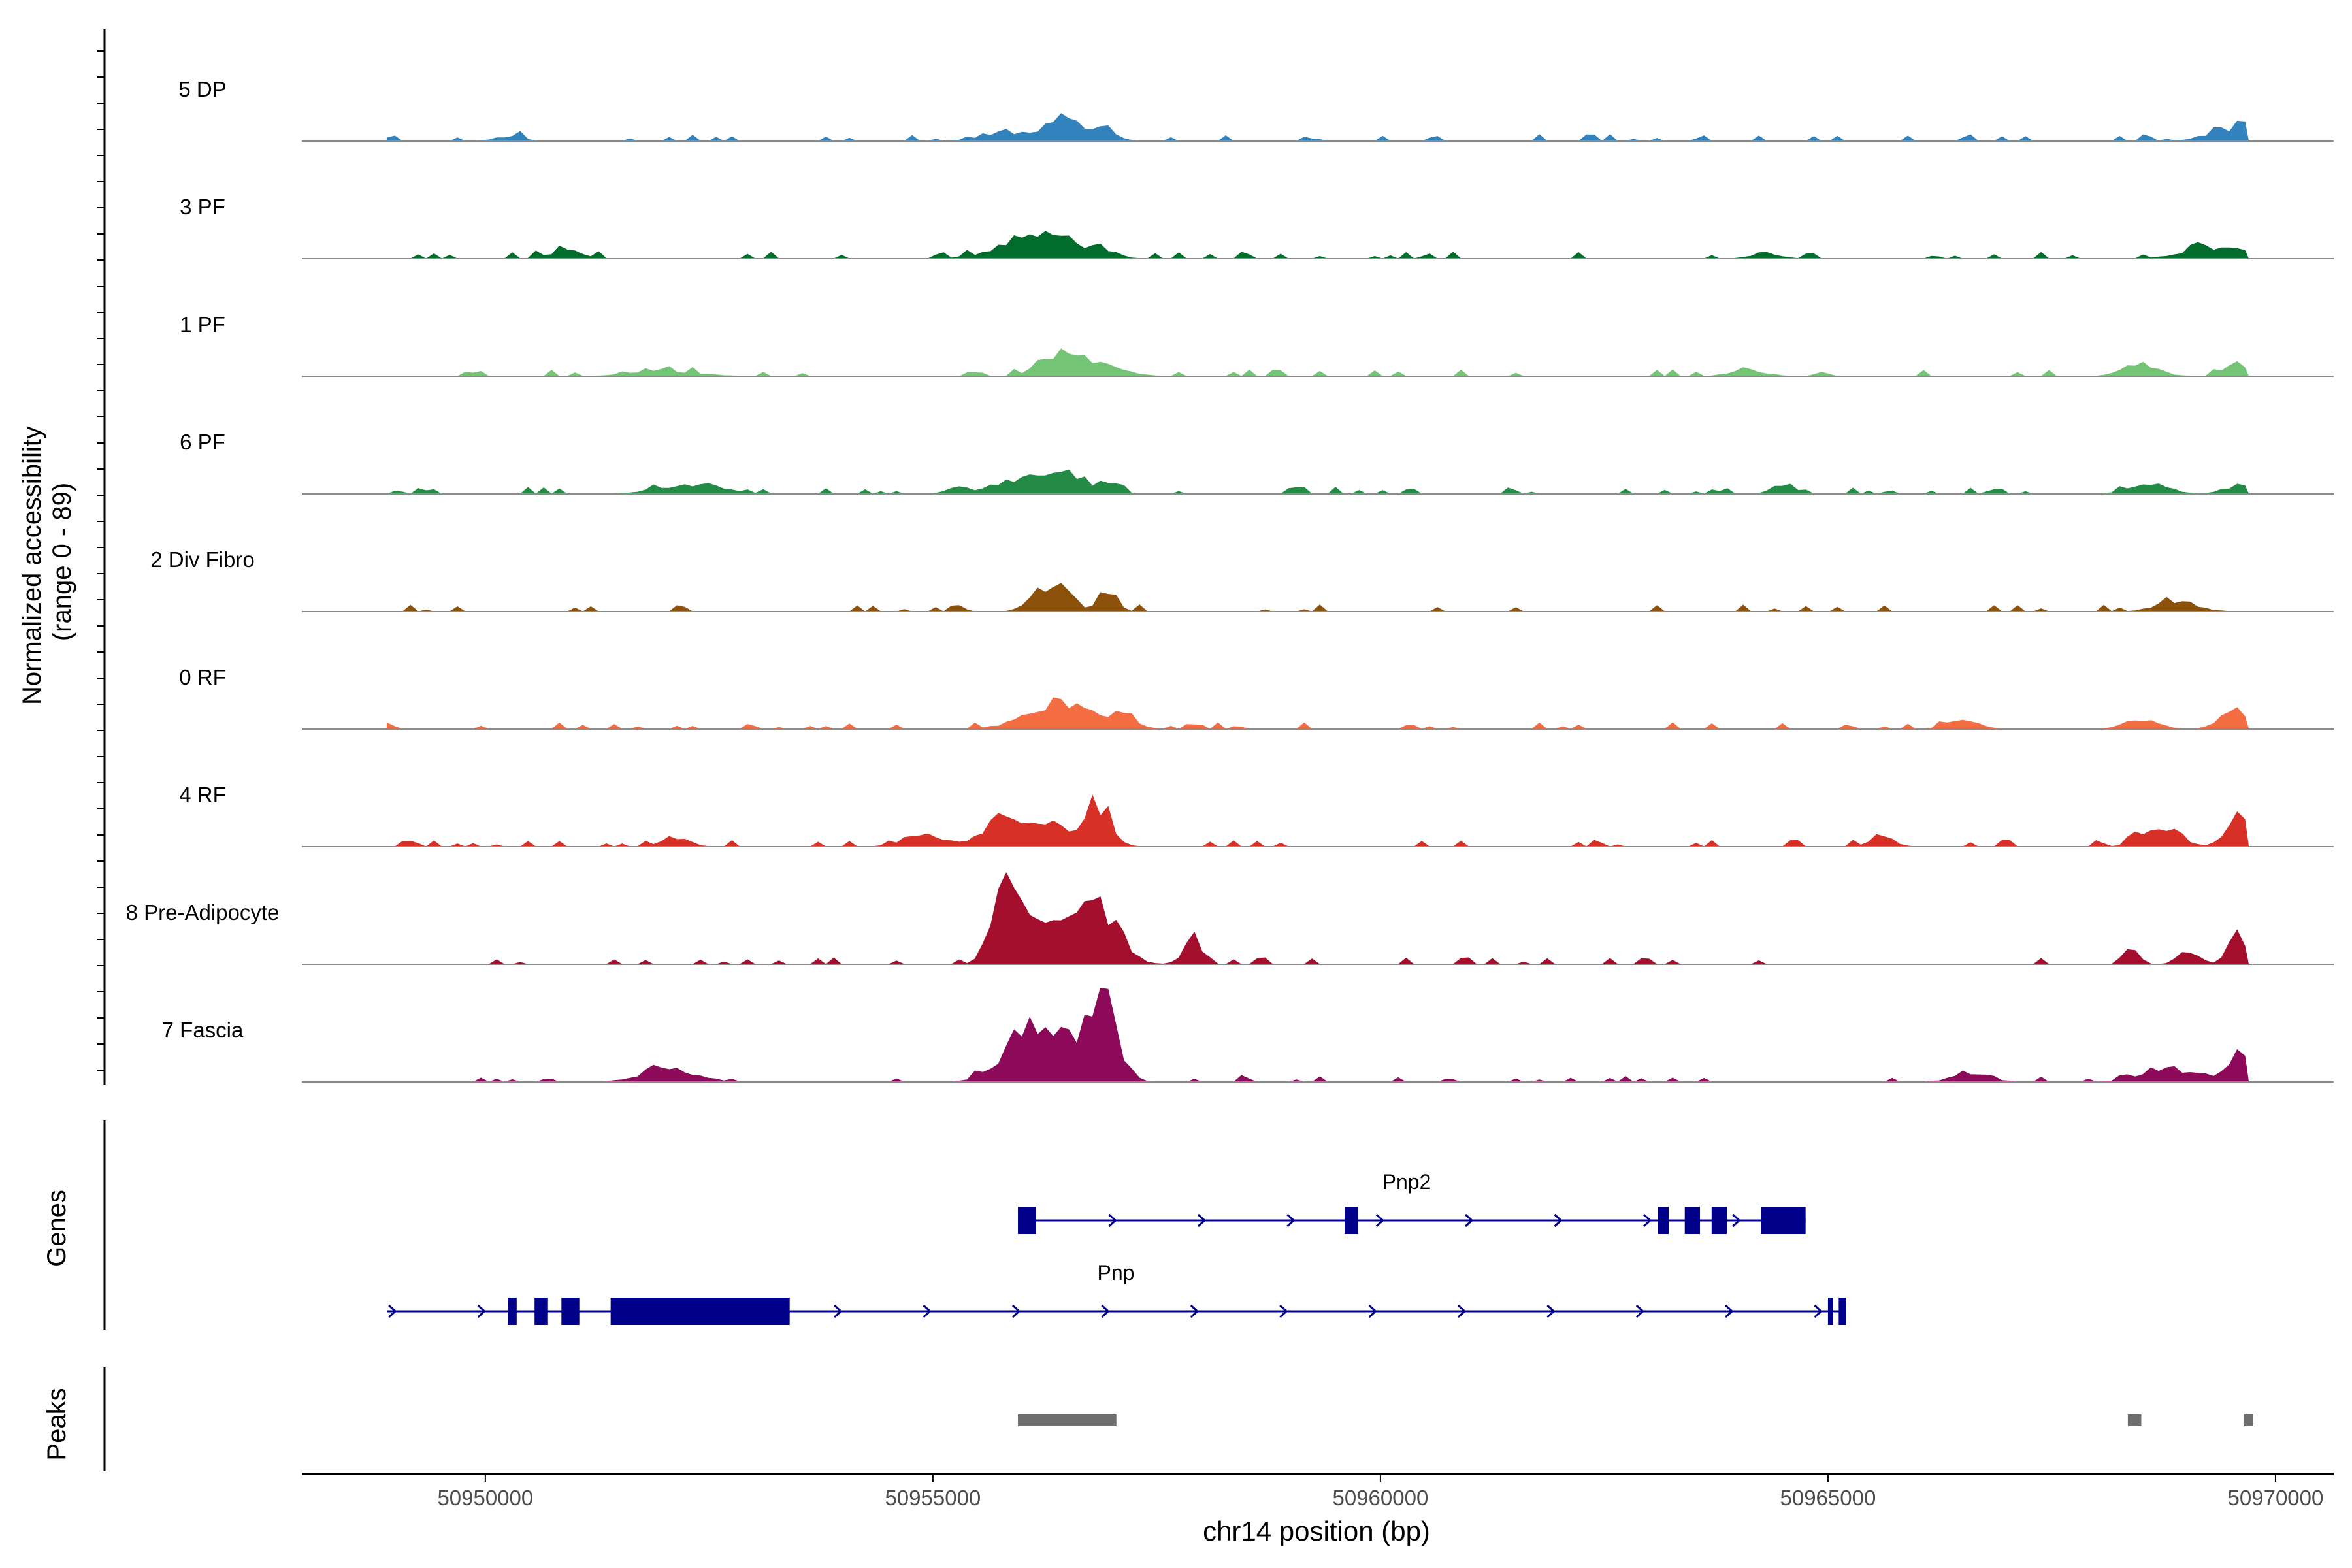 Image resolution: width=2352 pixels, height=1568 pixels. I want to click on track-3-pf: 3 PF, so click(1257, 227).